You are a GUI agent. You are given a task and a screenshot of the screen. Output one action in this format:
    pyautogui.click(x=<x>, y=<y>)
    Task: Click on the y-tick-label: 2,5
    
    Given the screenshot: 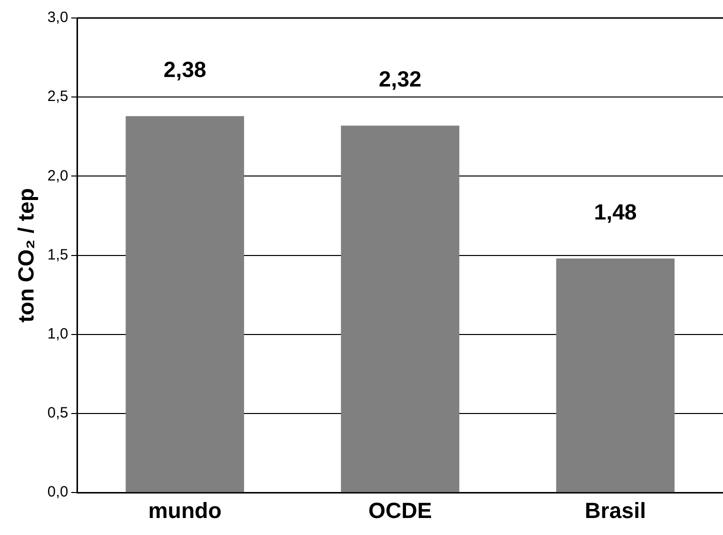 What is the action you would take?
    pyautogui.click(x=57, y=97)
    